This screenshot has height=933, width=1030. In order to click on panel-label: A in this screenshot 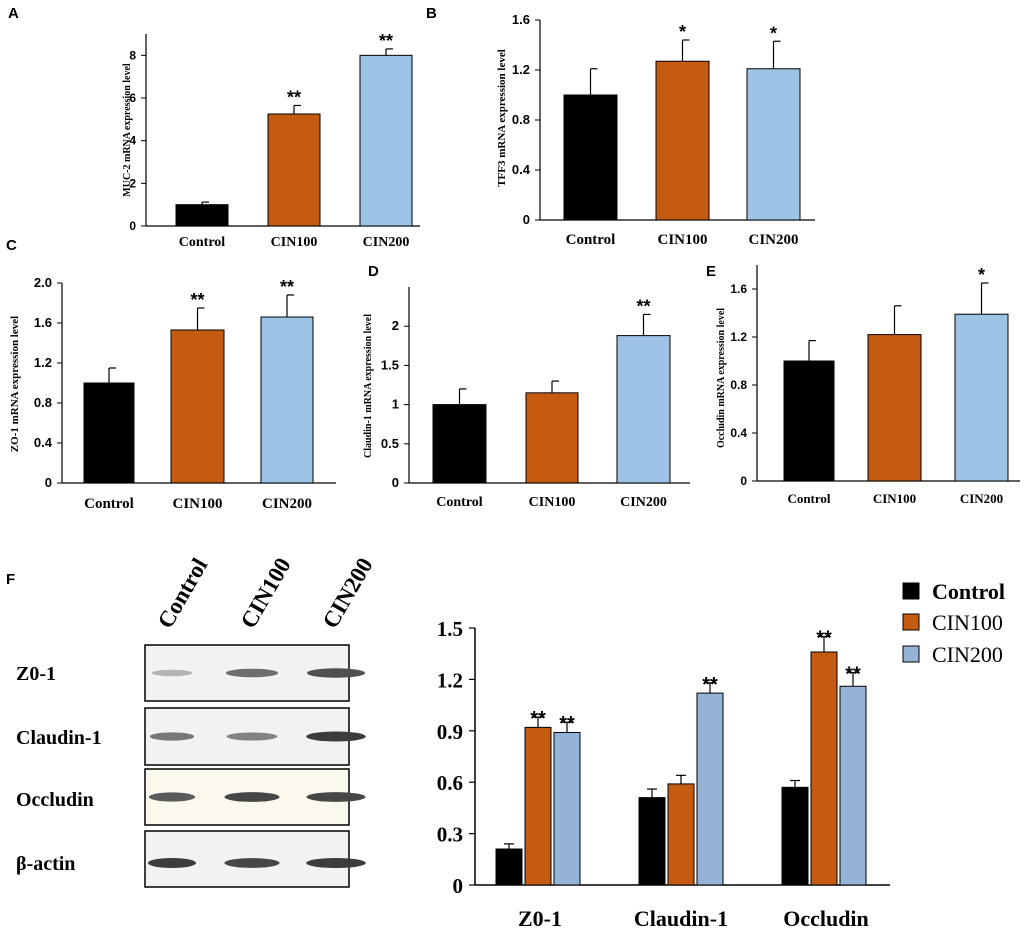, I will do `click(13, 13)`.